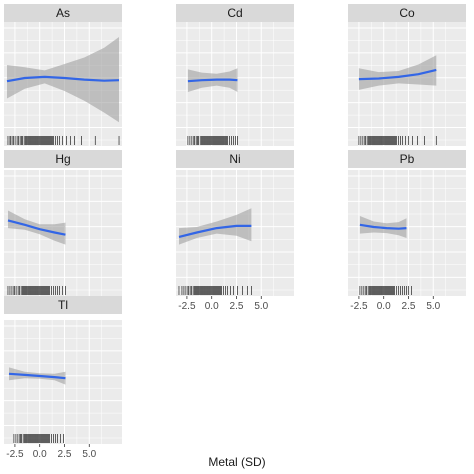 The height and width of the screenshot is (474, 474). I want to click on facet-panel-cd: Cd, so click(234, 75).